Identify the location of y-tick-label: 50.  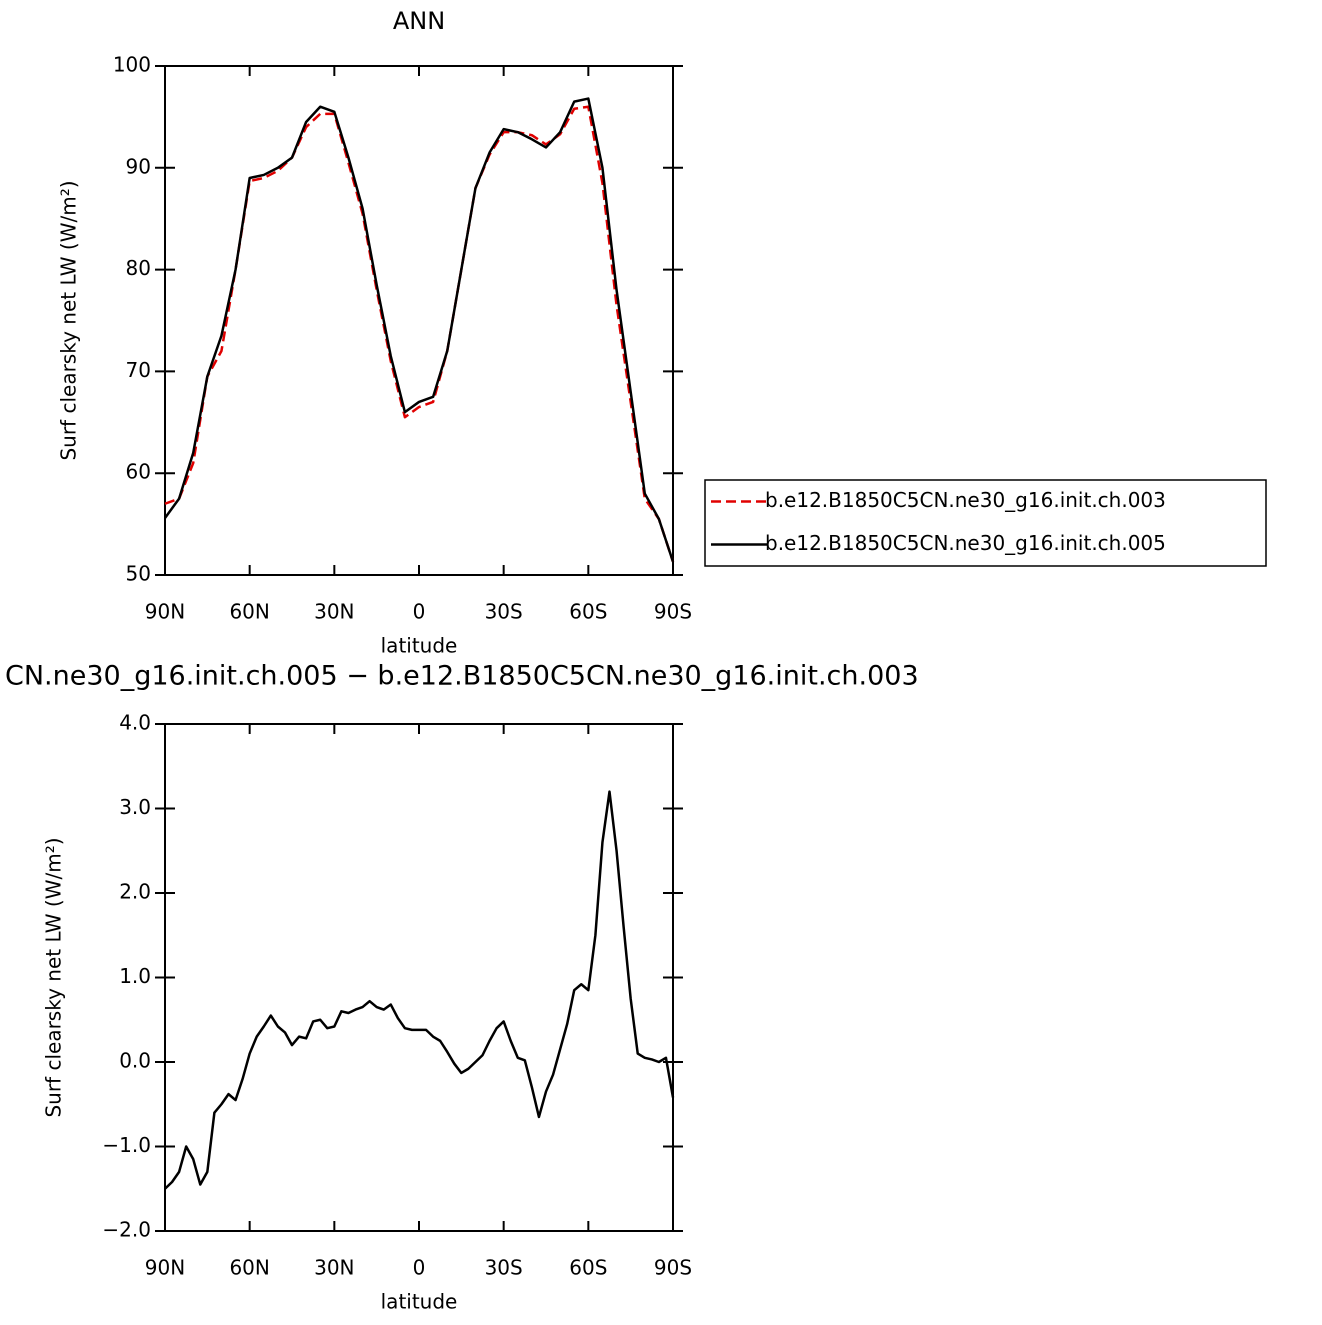
(138, 574).